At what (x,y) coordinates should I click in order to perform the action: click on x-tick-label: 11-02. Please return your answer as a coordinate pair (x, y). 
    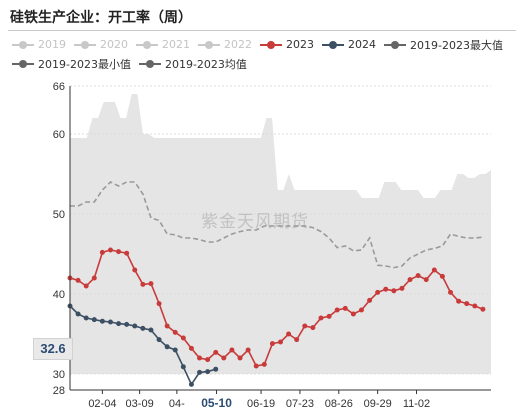
    Looking at the image, I should click on (416, 404).